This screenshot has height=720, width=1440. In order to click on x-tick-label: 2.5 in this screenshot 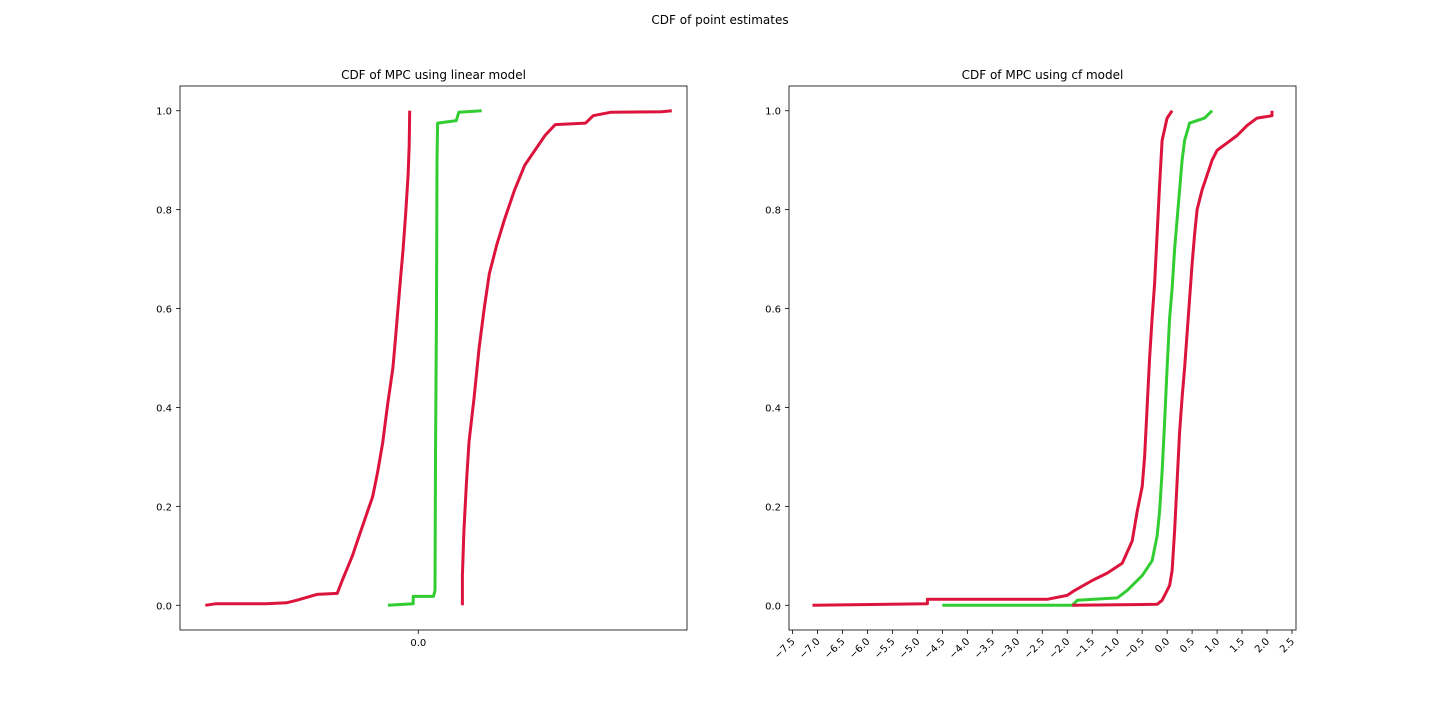, I will do `click(1287, 645)`.